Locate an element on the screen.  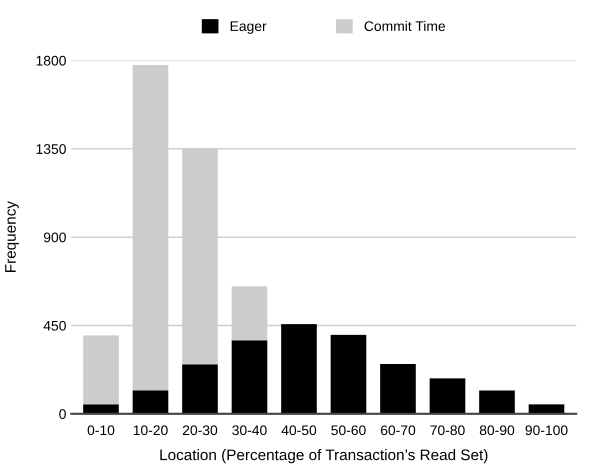
y-tick-label: 1800 is located at coordinates (51, 61).